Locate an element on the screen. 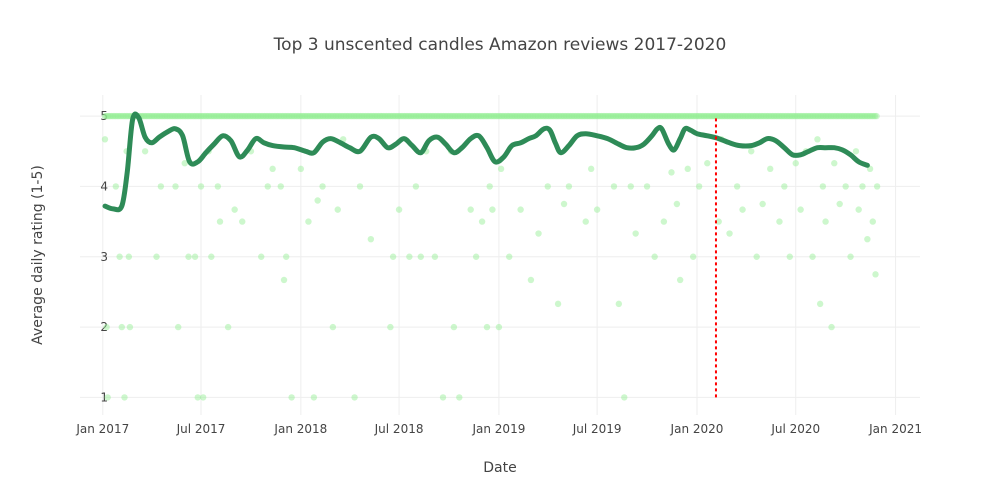 This screenshot has width=1000, height=500. x-axis-title: Date is located at coordinates (499, 468).